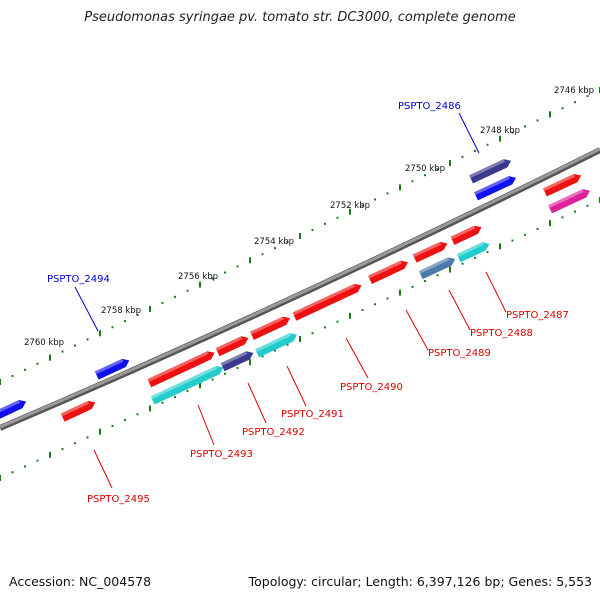  I want to click on gene-label-pspto-2490: PSPTO_2490, so click(371, 387).